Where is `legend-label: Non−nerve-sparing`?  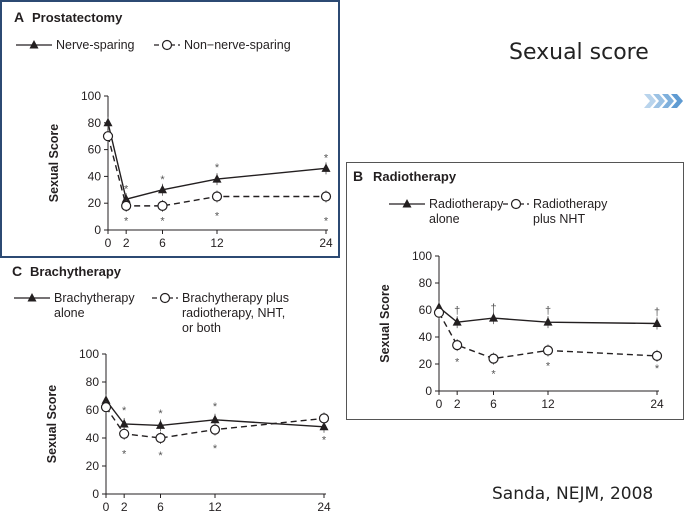
legend-label: Non−nerve-sparing is located at coordinates (237, 45).